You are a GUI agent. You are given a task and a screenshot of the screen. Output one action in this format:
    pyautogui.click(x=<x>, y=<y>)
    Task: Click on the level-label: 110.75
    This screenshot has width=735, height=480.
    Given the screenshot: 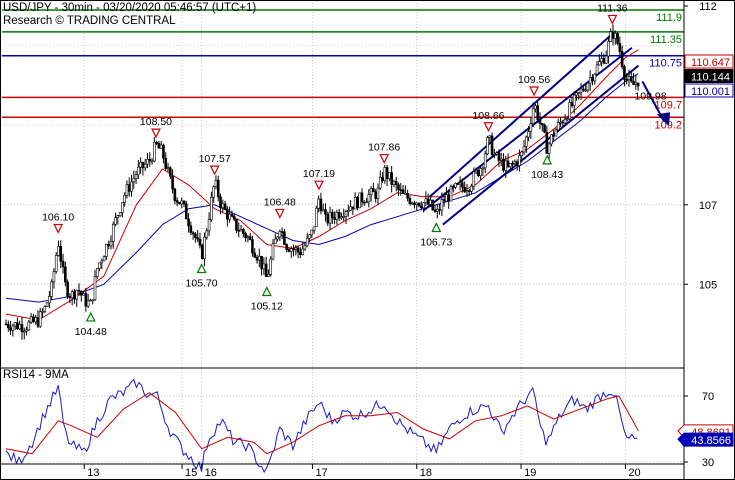 What is the action you would take?
    pyautogui.click(x=665, y=64)
    